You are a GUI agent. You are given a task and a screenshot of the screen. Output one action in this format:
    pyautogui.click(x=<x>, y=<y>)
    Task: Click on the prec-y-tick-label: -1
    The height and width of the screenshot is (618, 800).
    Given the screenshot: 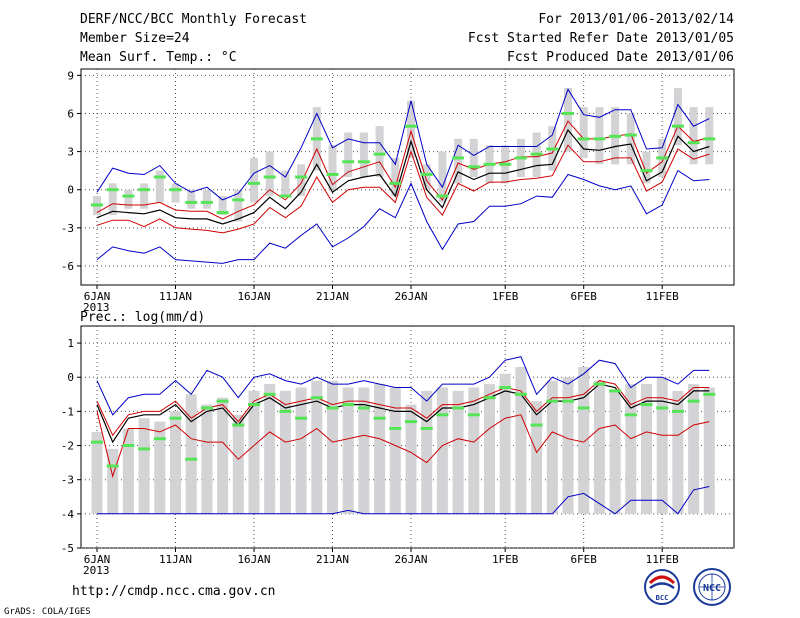 What is the action you would take?
    pyautogui.click(x=67, y=411)
    